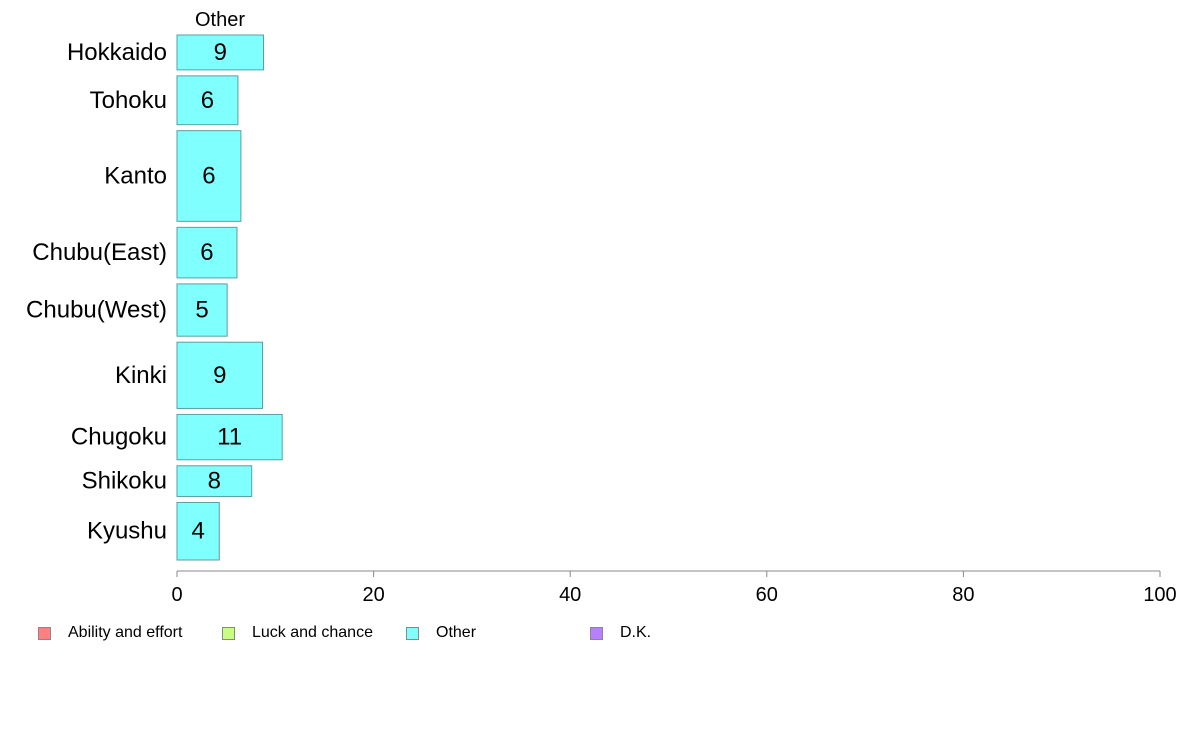 The width and height of the screenshot is (1188, 736). Describe the element at coordinates (963, 595) in the screenshot. I see `x-tick-label-80: 80` at that location.